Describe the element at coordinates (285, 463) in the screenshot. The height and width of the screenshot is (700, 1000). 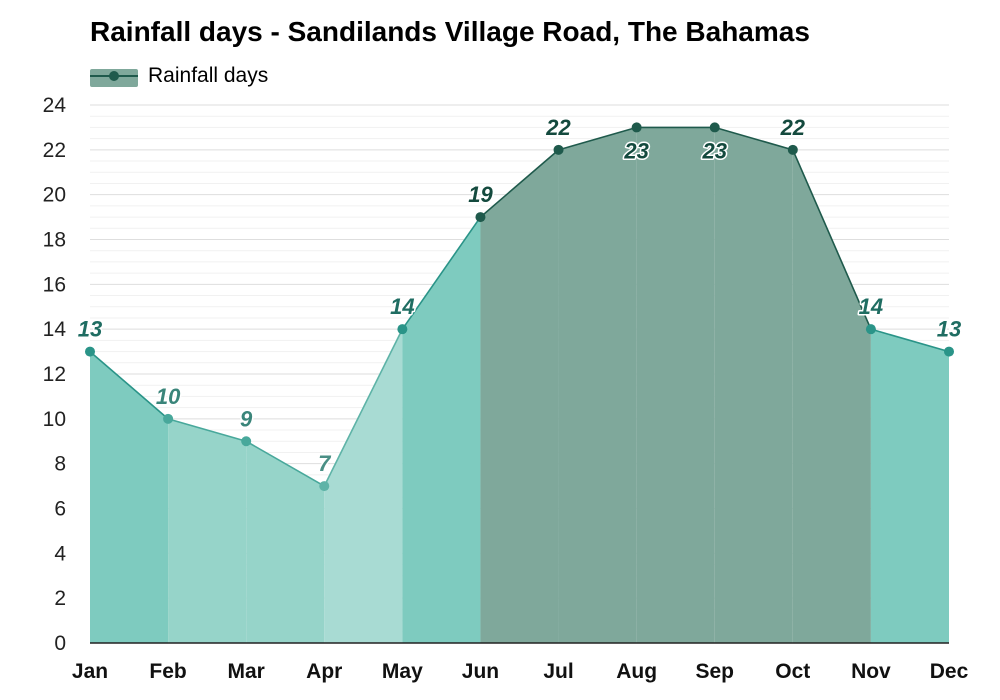
I see `line-segment-mar` at that location.